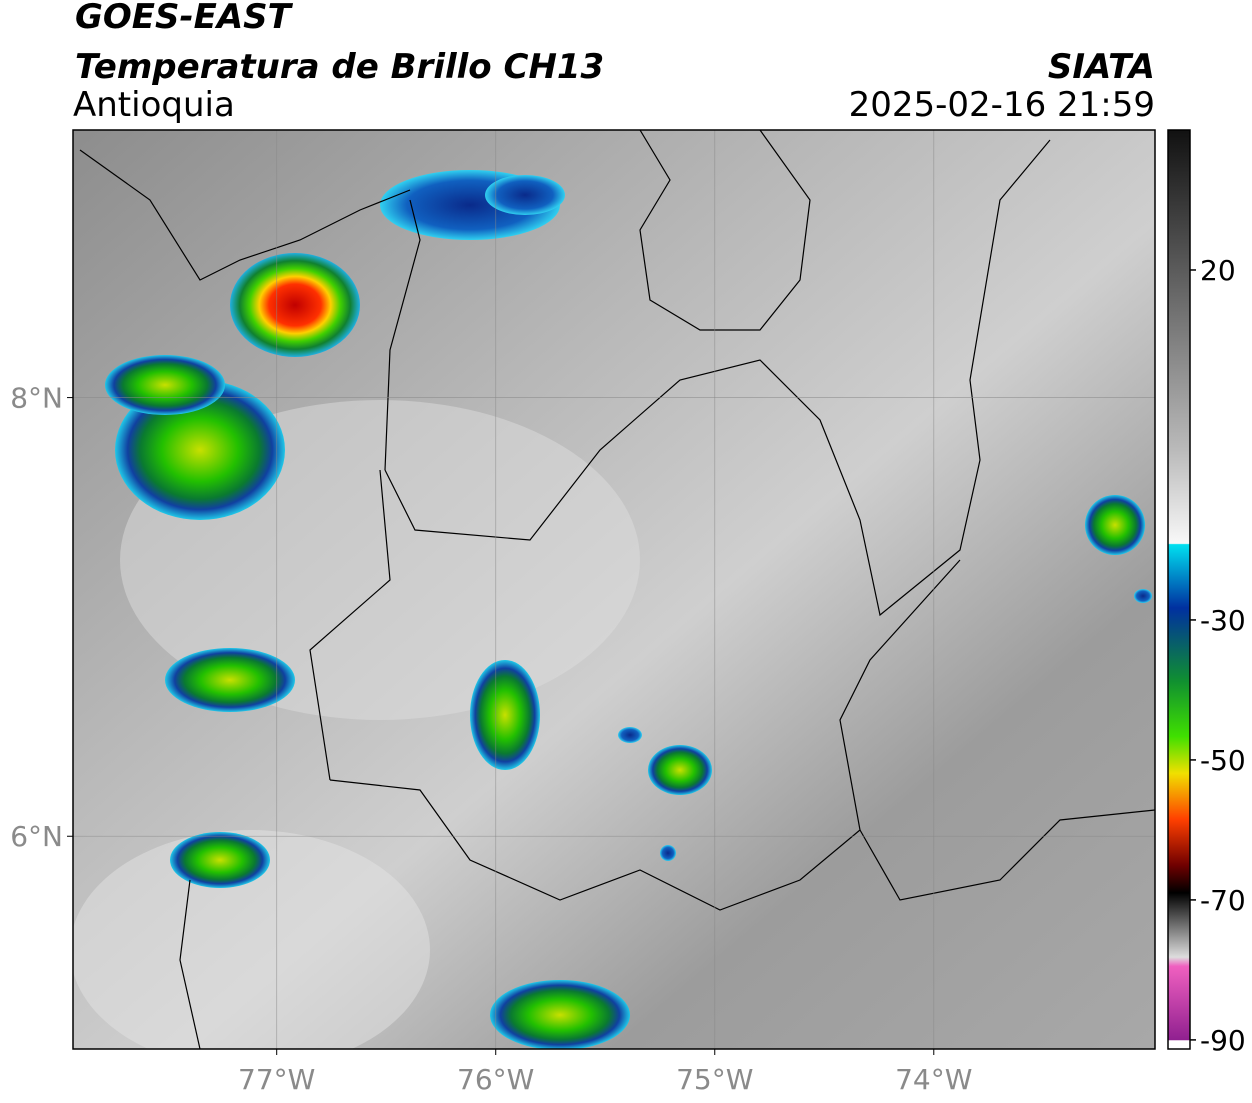 This screenshot has height=1103, width=1252. Describe the element at coordinates (276, 1079) in the screenshot. I see `x-tick-label: 77°W` at that location.